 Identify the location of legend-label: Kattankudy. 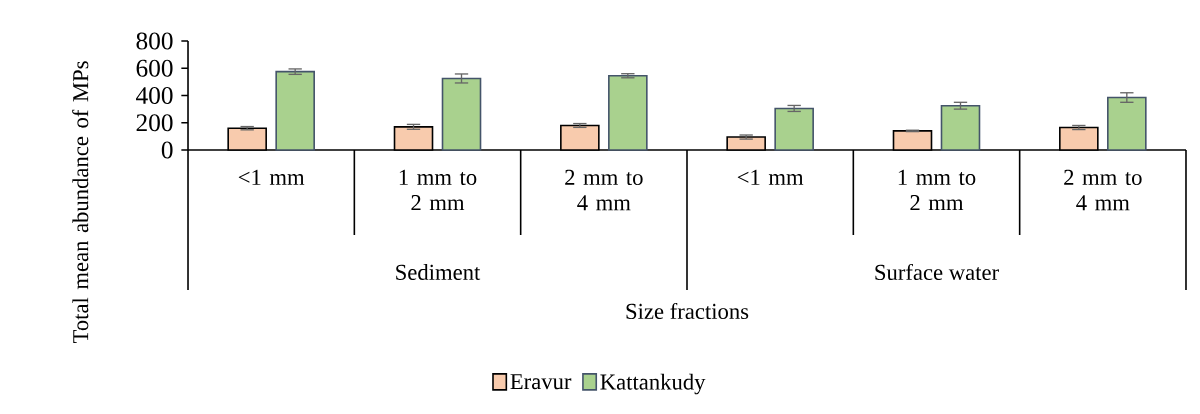
(653, 384).